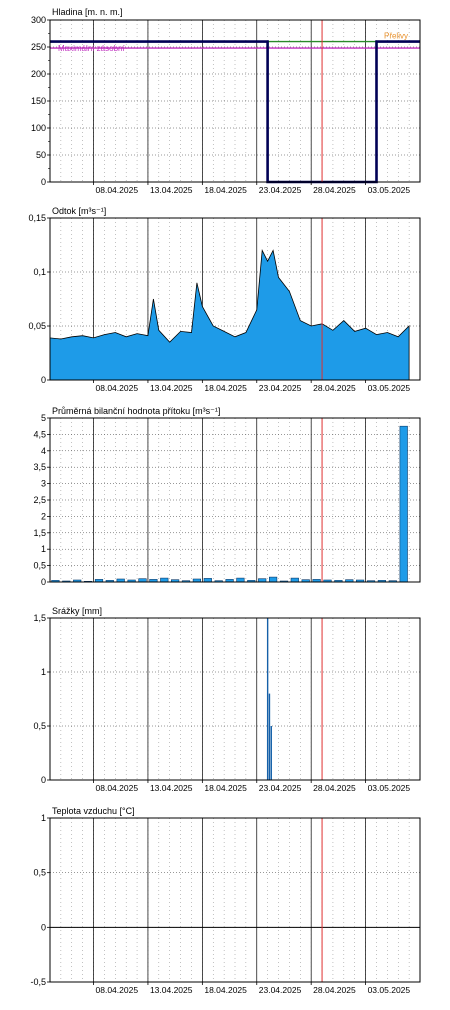 This screenshot has height=1010, width=450. I want to click on y-tick-label: 4,5, so click(39, 434).